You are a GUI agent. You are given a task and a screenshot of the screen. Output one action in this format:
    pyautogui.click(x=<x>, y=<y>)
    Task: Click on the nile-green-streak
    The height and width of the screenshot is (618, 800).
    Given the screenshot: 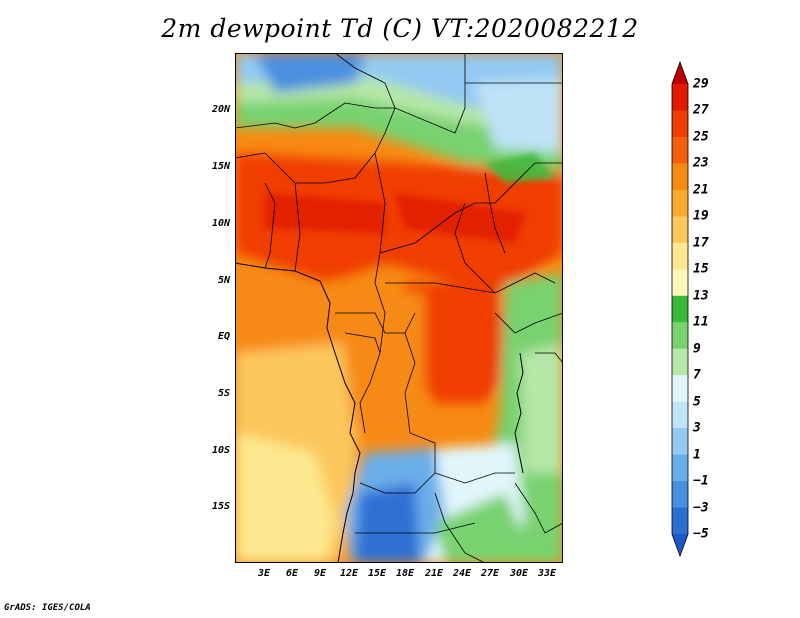 What is the action you would take?
    pyautogui.click(x=520, y=168)
    